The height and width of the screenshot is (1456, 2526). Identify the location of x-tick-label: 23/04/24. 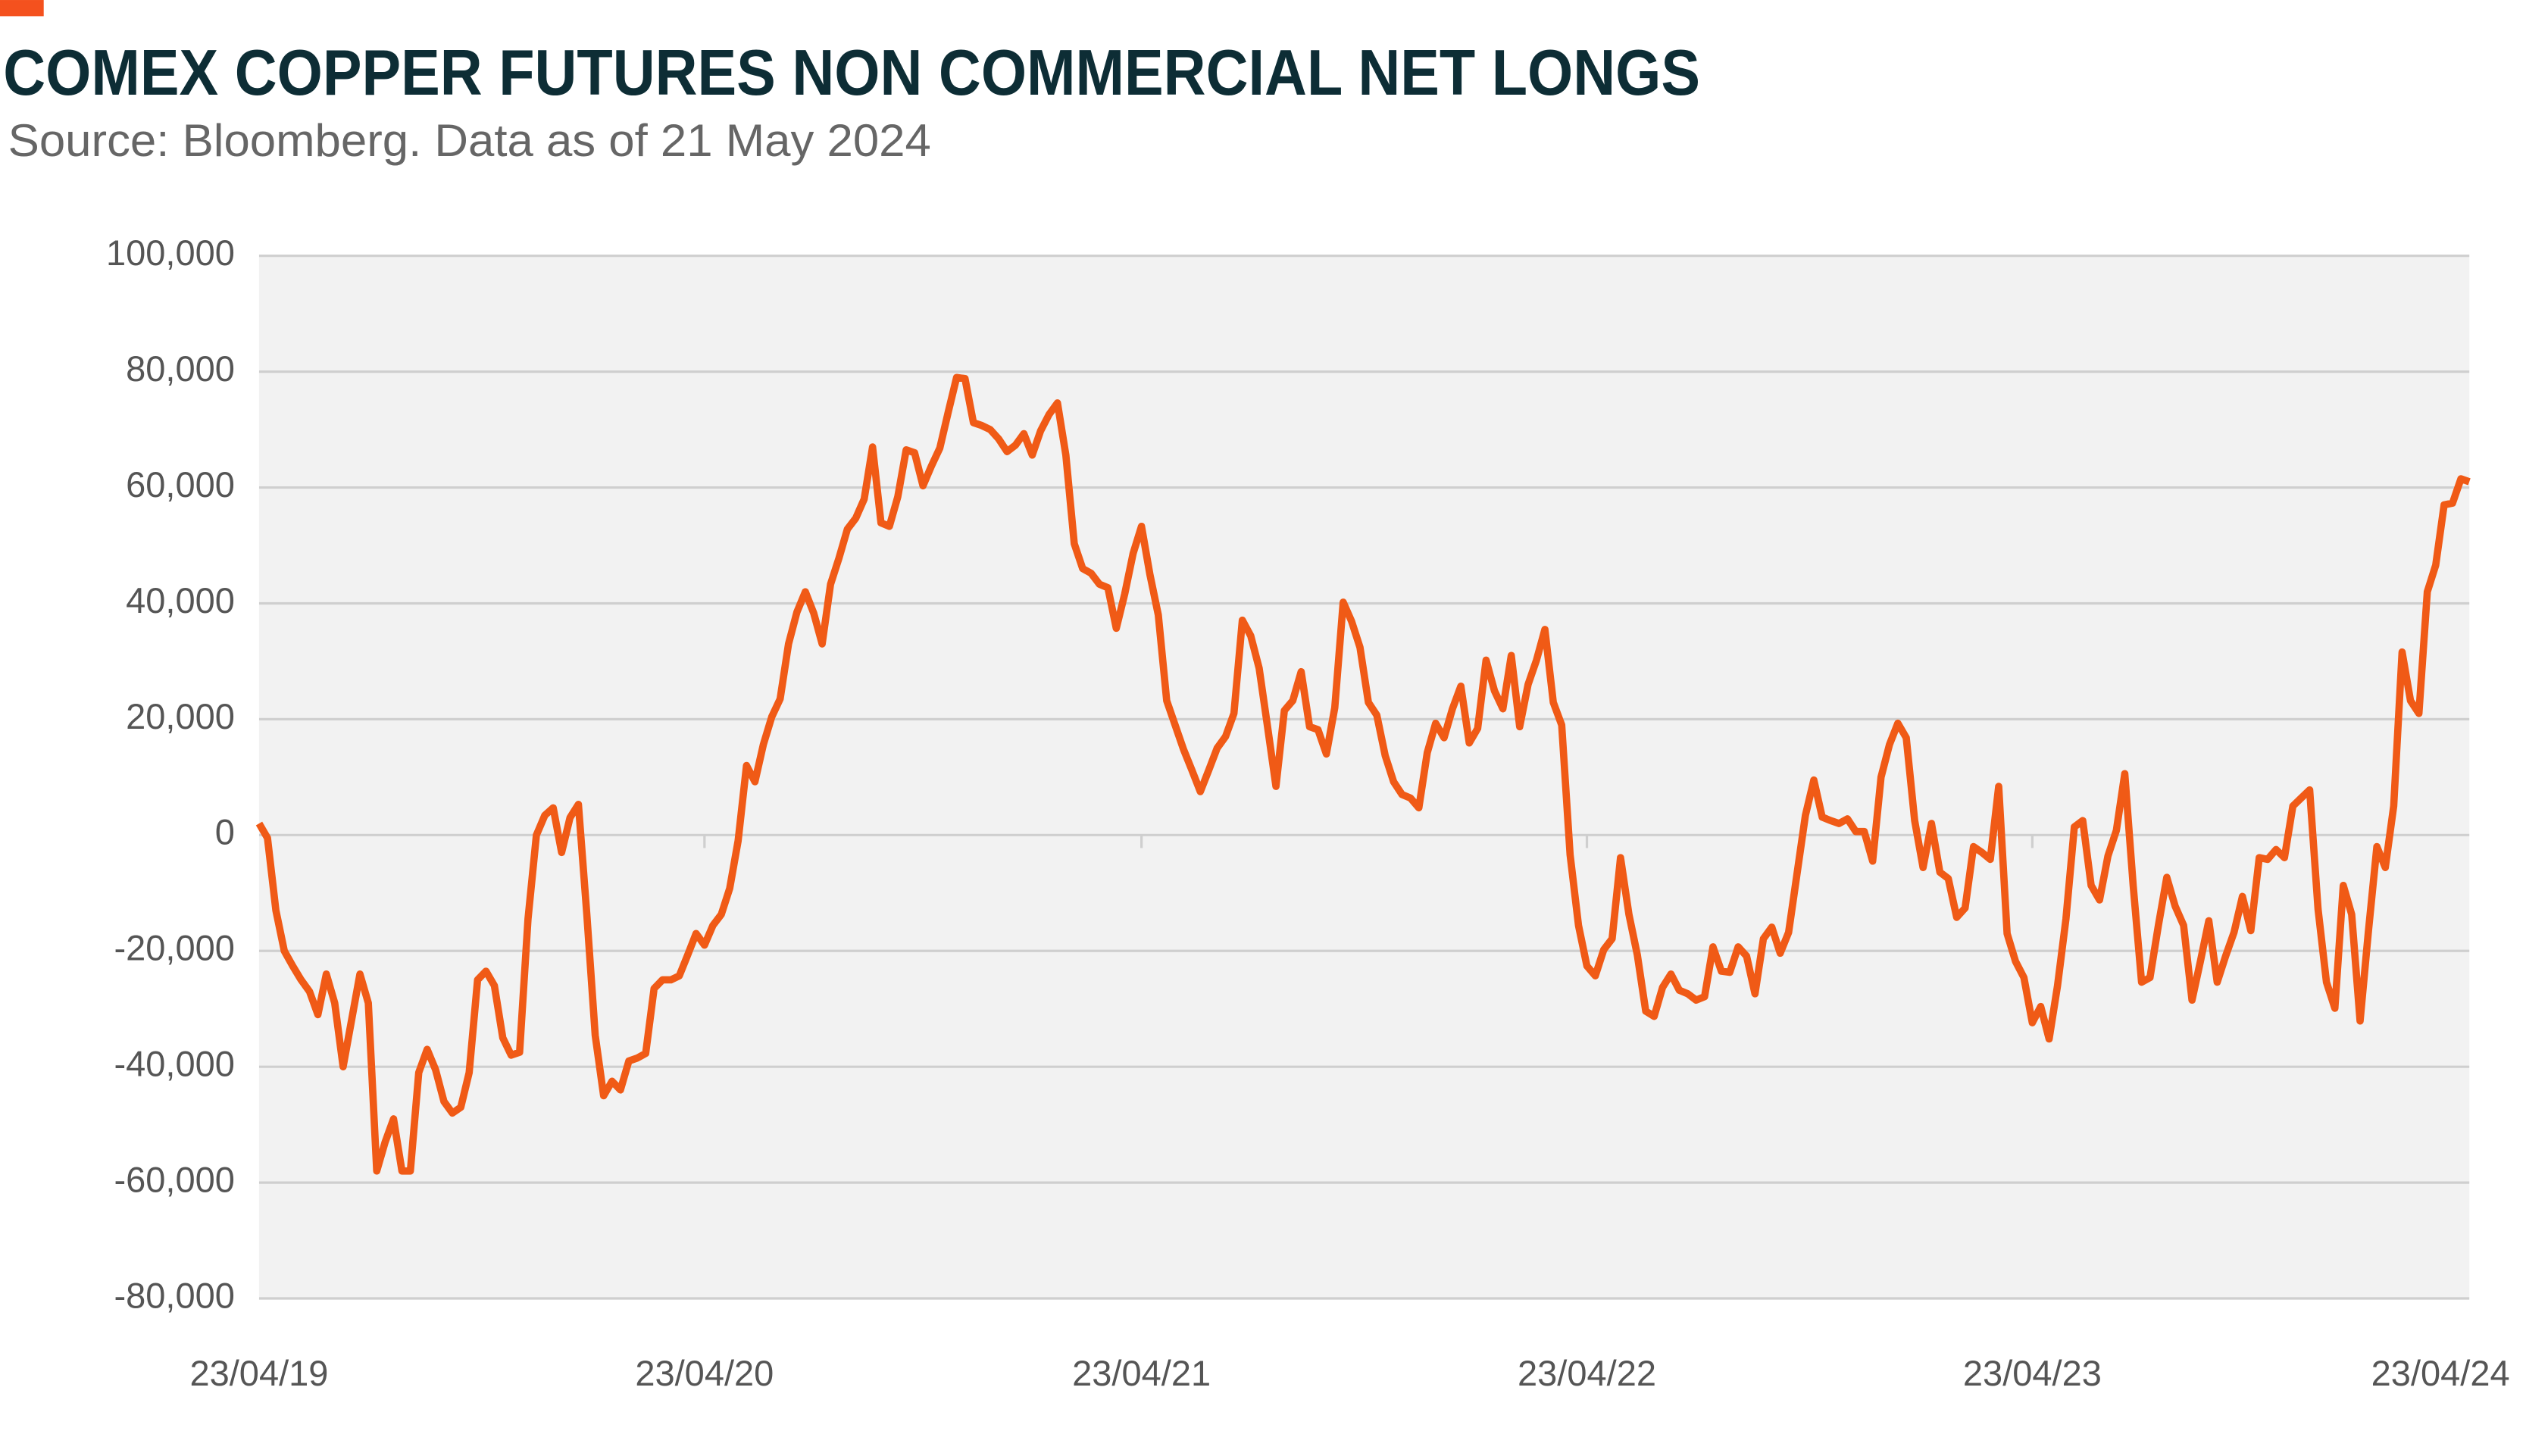
(2440, 1373).